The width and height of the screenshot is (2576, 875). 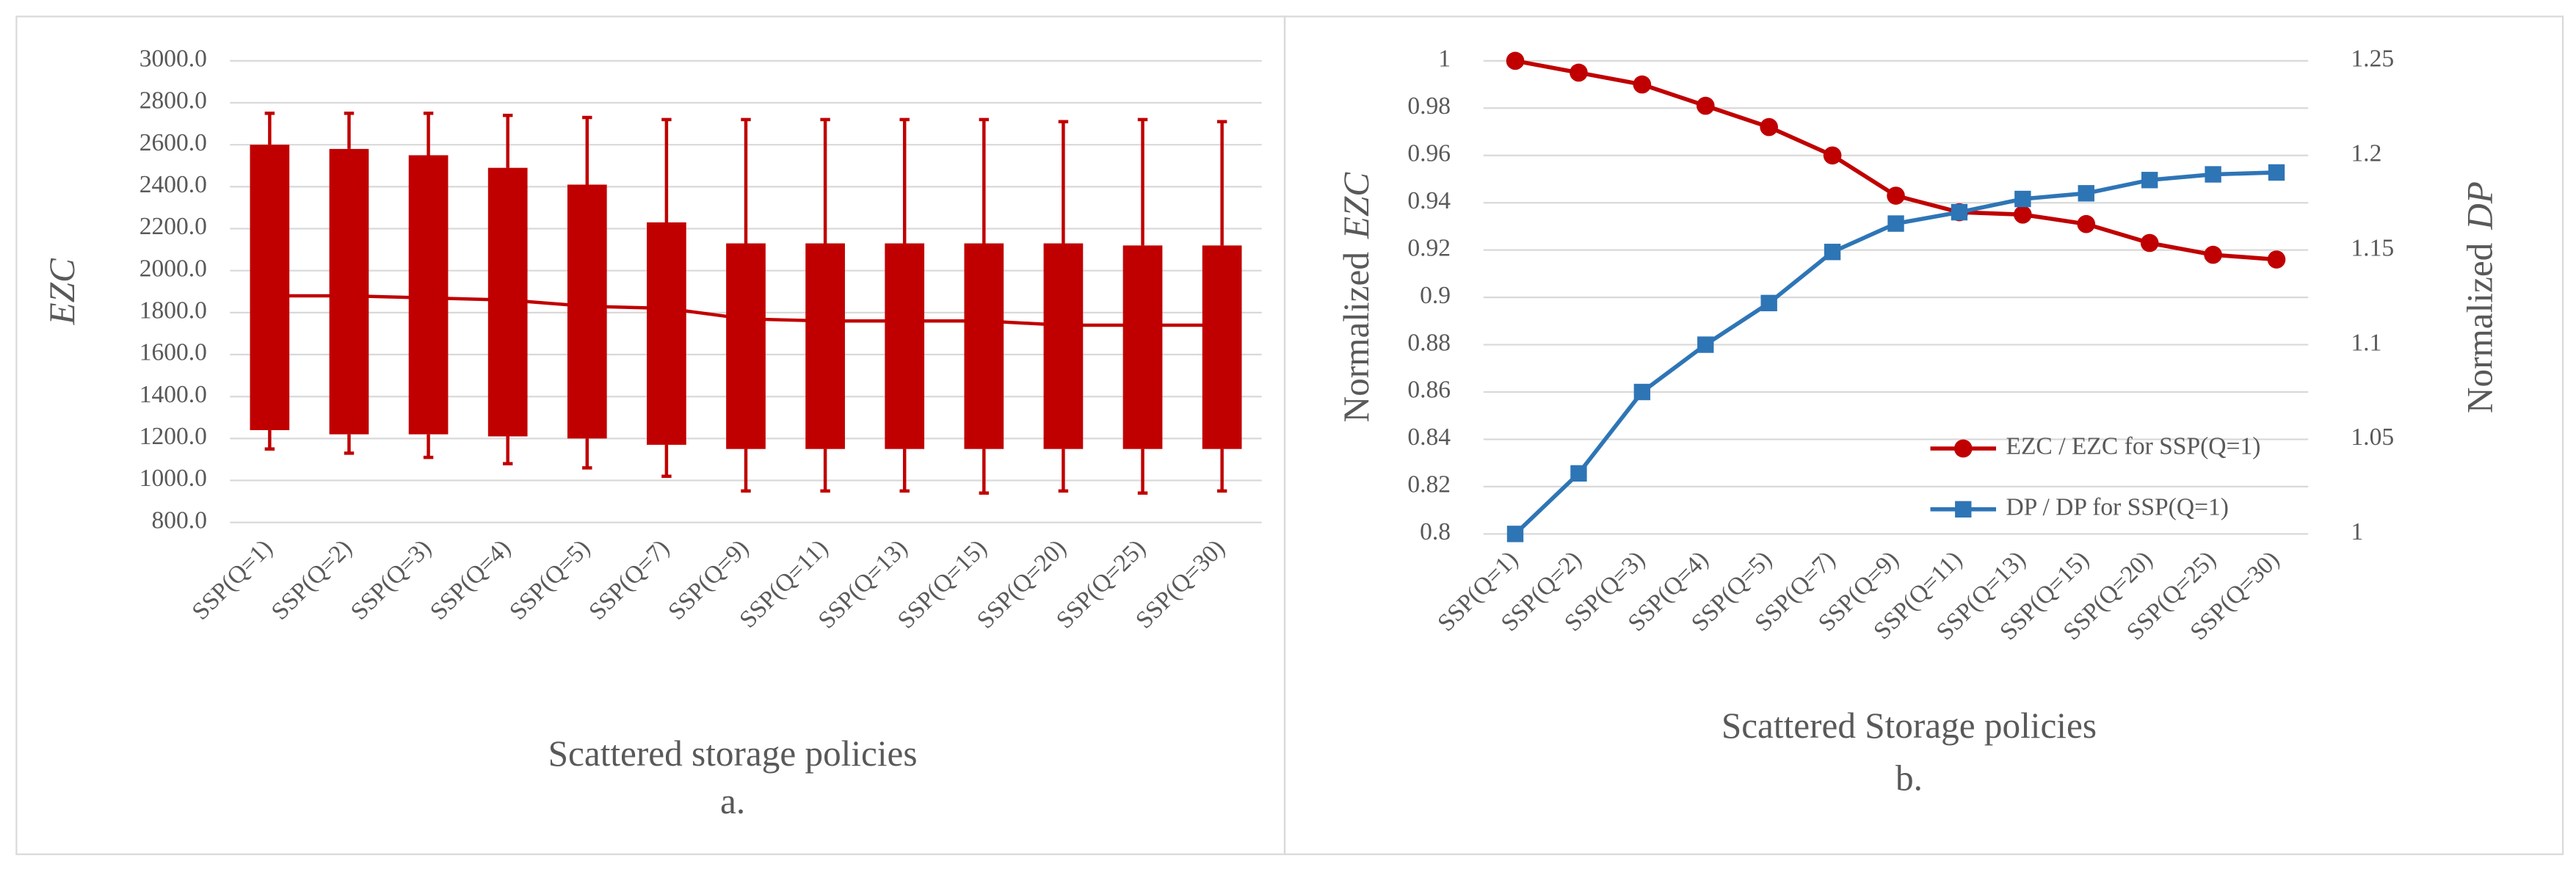 I want to click on y-tick-label: 1, so click(x=1445, y=59).